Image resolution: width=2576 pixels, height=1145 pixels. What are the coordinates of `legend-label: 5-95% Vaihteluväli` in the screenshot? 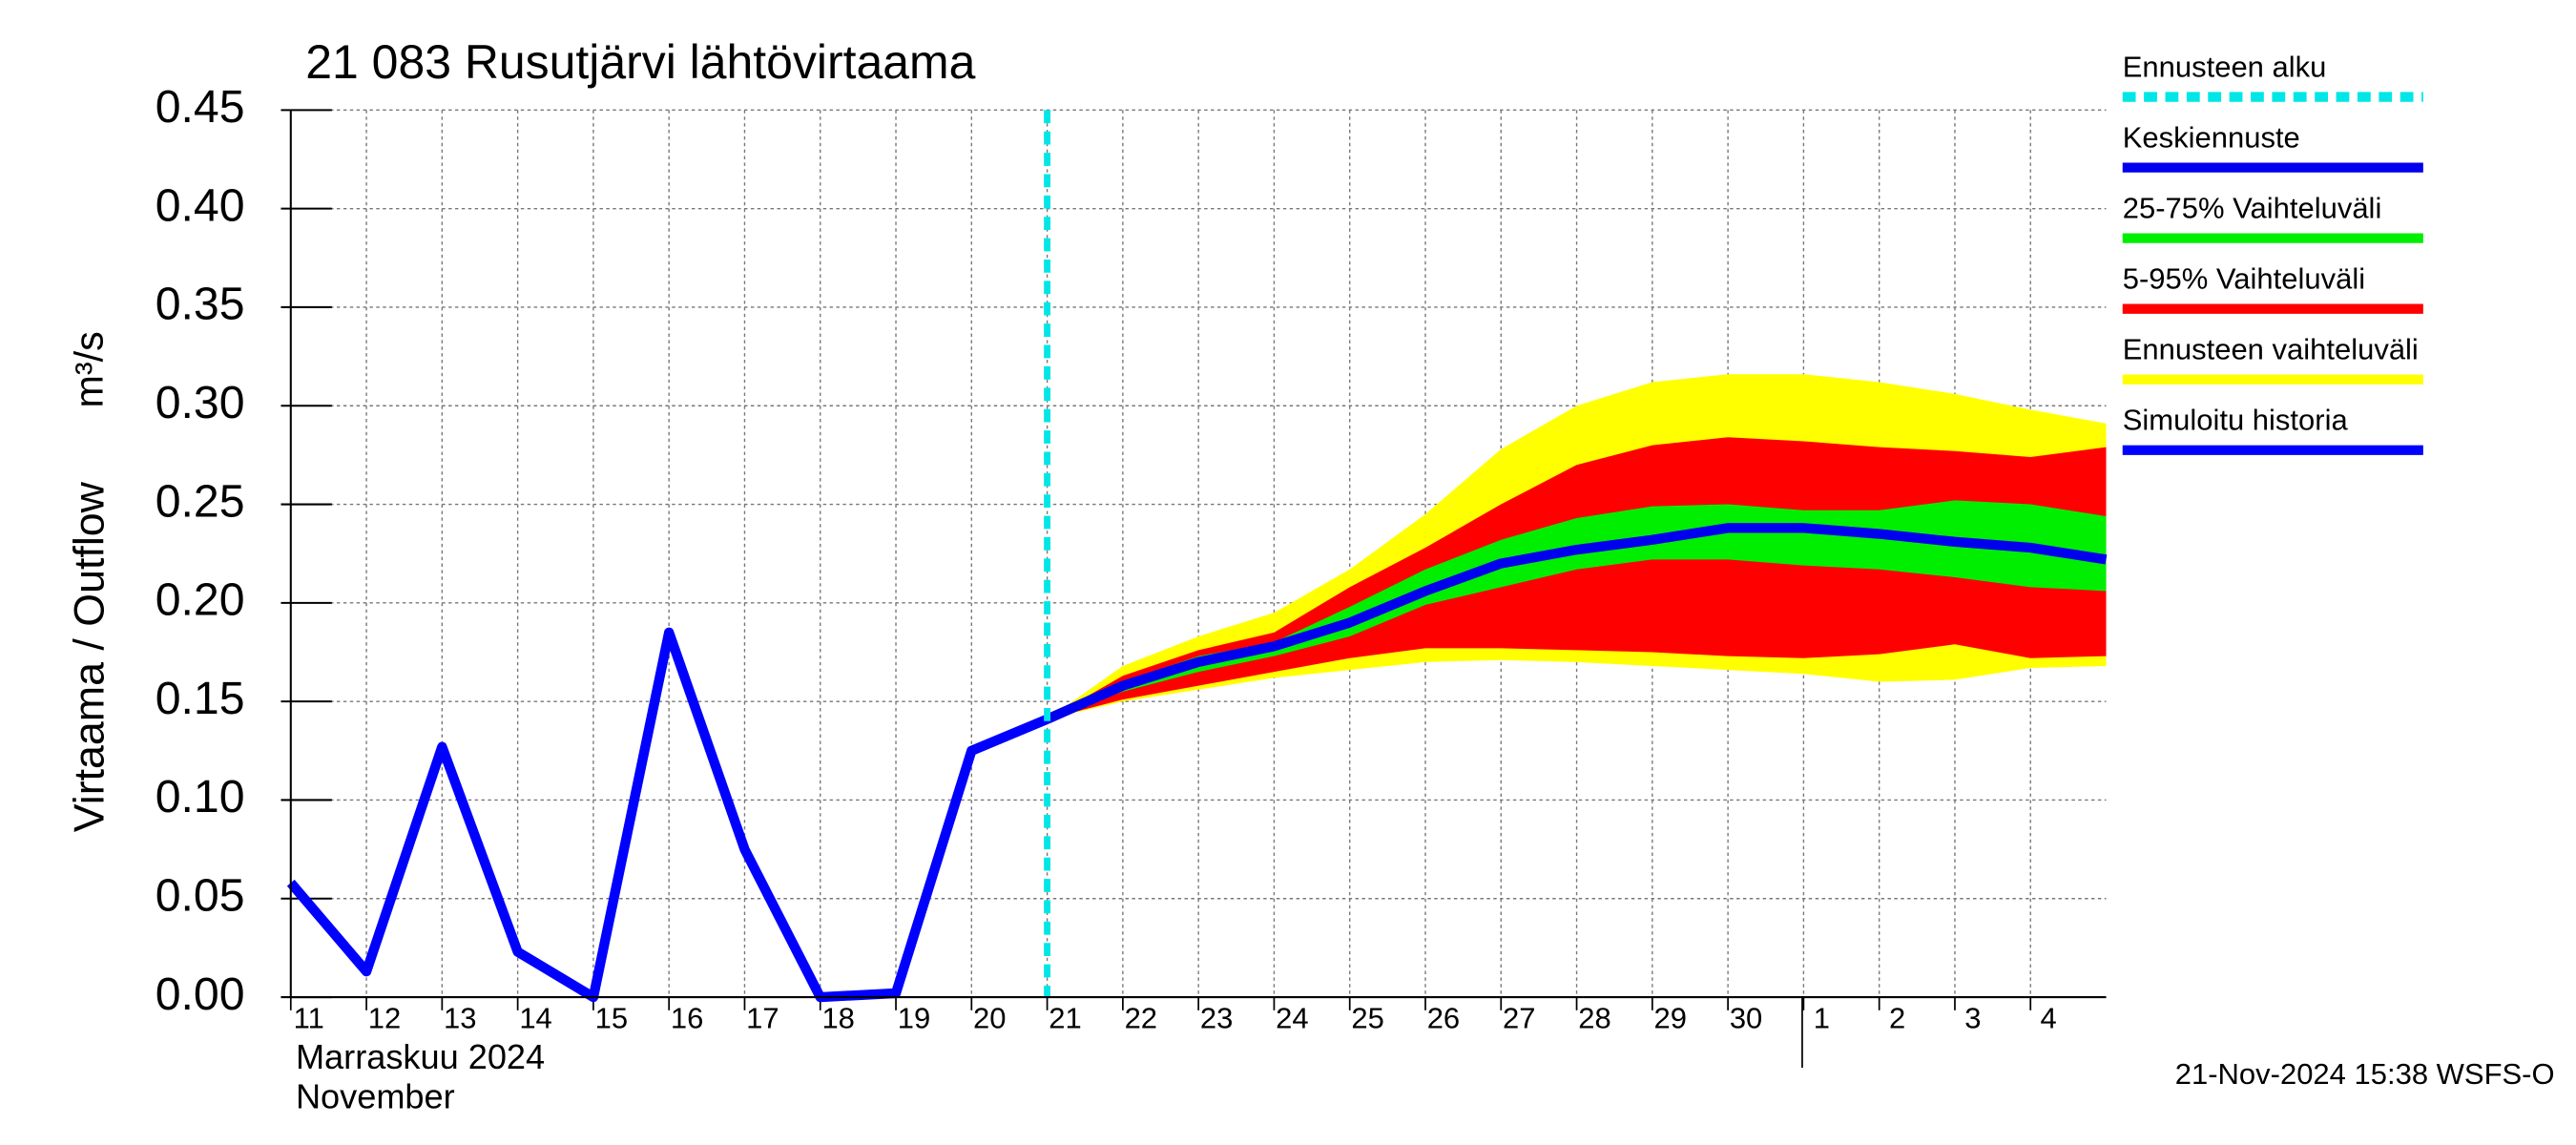 It's located at (2244, 279).